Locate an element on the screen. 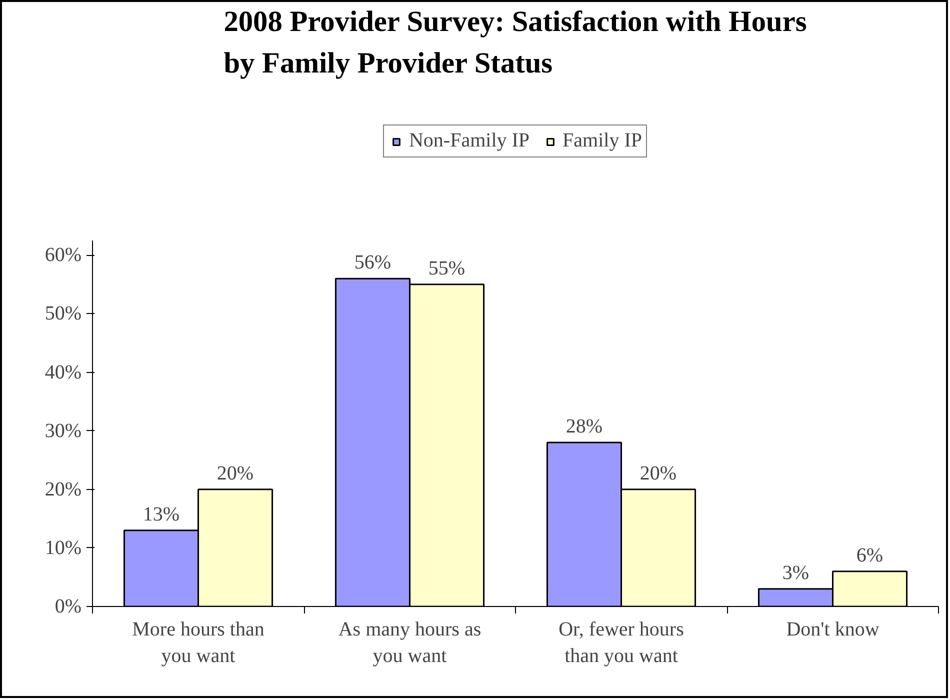  data-label: 55% is located at coordinates (447, 268).